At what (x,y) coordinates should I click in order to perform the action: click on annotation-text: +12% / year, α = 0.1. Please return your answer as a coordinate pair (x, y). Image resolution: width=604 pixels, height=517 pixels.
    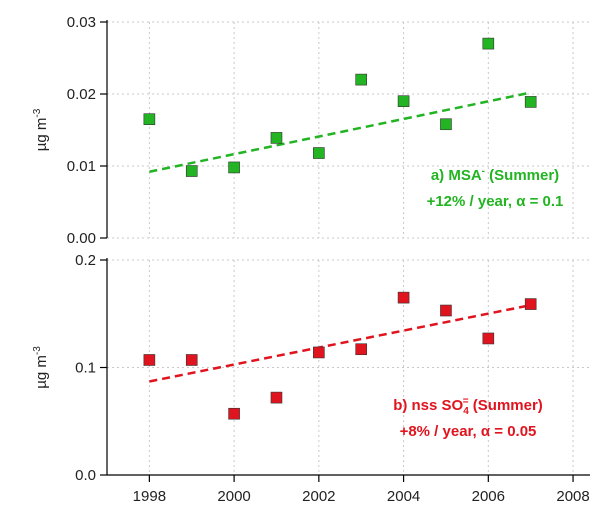
    Looking at the image, I should click on (495, 201).